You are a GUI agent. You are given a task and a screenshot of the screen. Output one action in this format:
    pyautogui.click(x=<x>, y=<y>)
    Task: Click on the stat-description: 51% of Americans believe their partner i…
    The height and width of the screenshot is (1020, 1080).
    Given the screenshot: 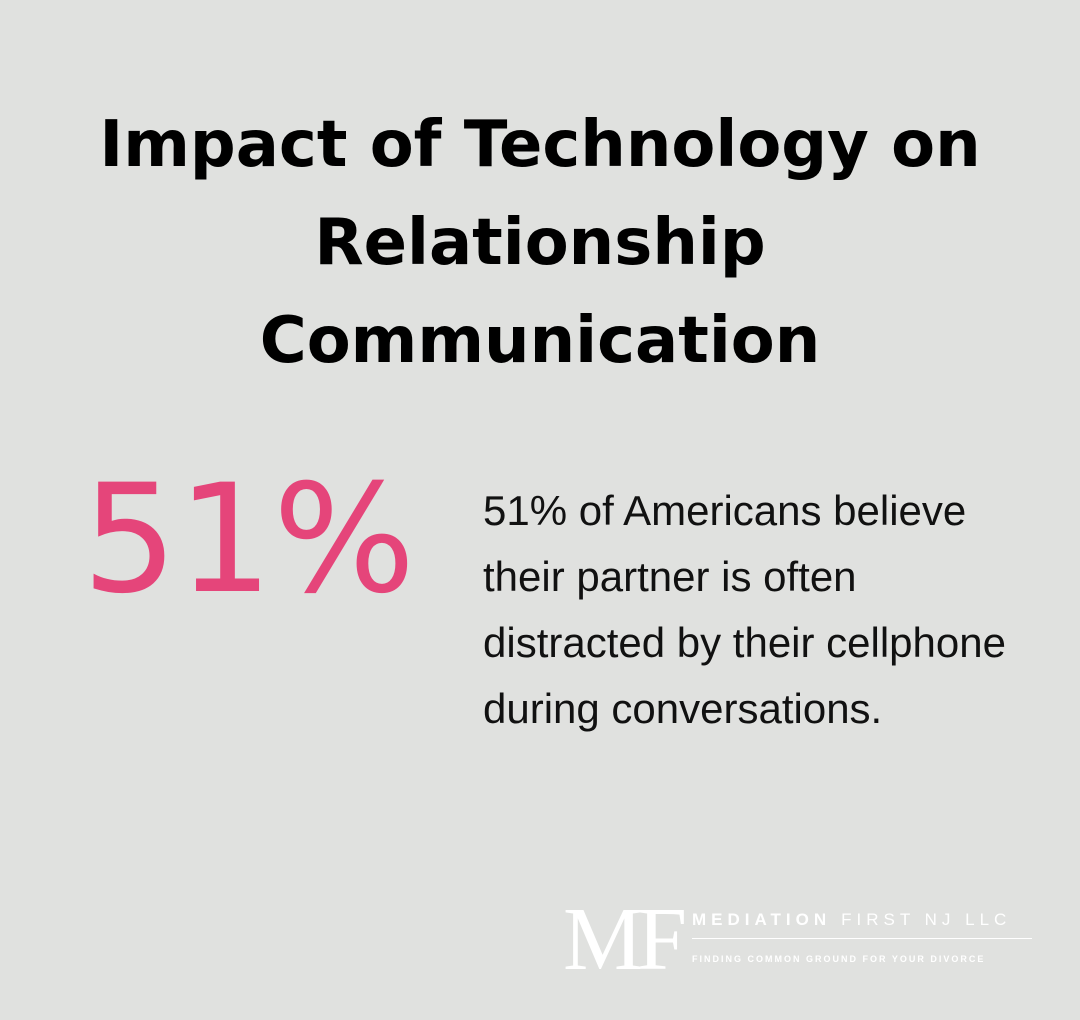 What is the action you would take?
    pyautogui.click(x=744, y=609)
    